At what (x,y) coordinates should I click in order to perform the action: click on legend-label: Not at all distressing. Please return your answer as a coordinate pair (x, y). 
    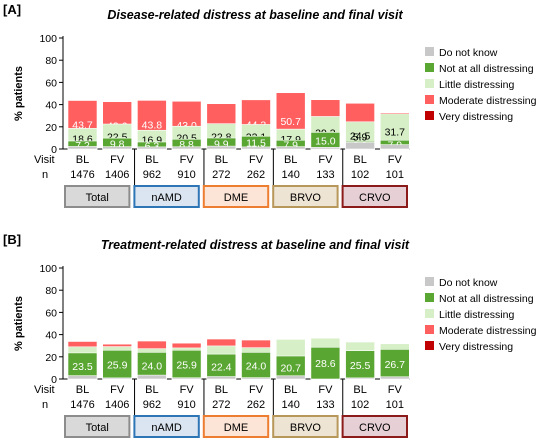
    Looking at the image, I should click on (486, 299).